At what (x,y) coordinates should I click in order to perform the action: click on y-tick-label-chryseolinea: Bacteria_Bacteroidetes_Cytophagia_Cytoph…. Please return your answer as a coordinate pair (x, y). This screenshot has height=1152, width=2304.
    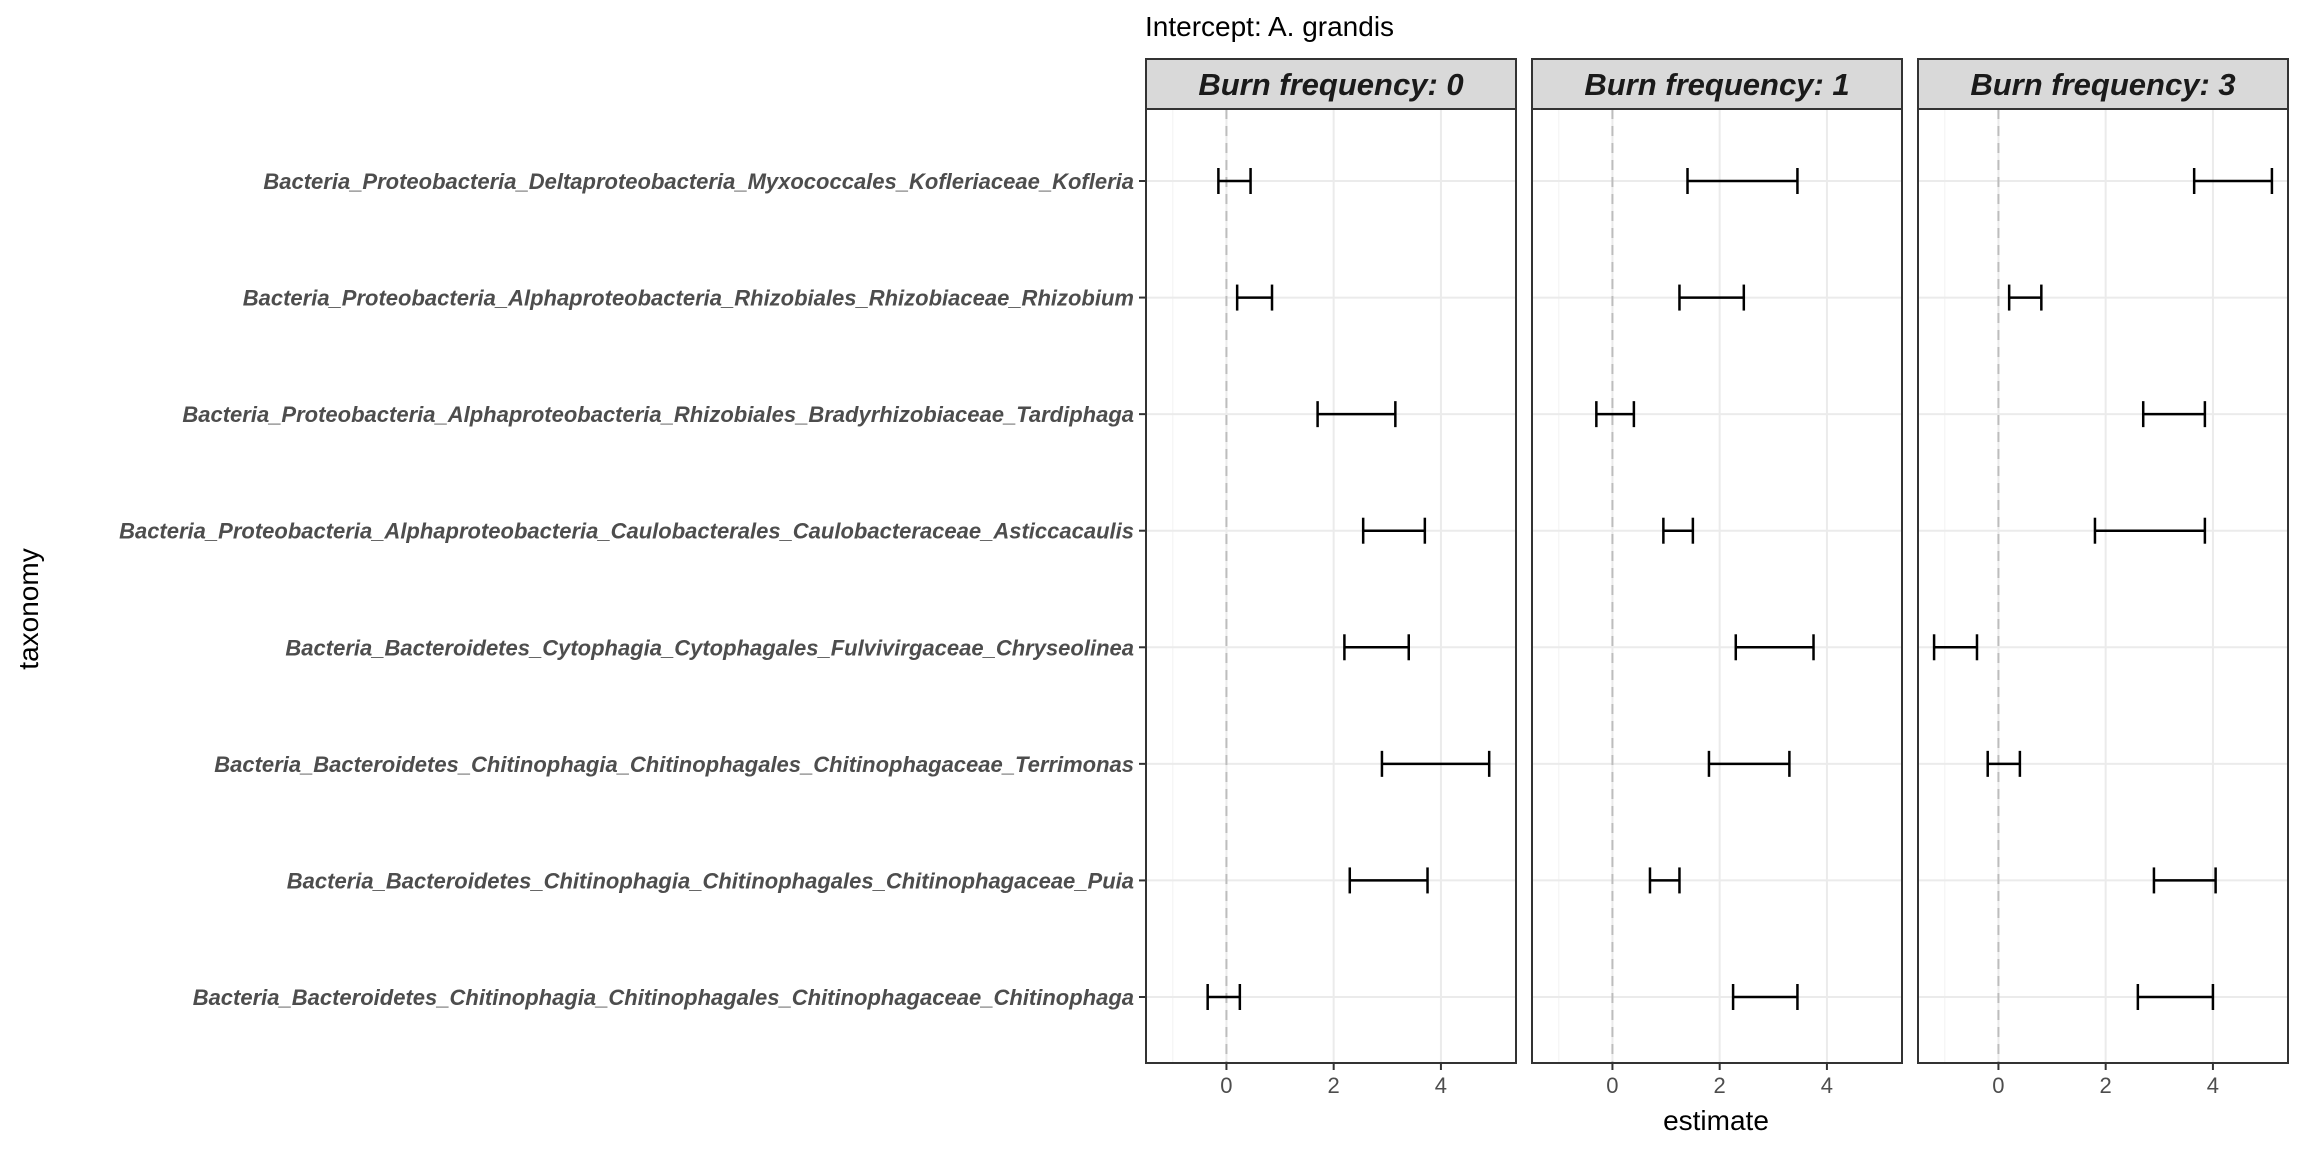
    Looking at the image, I should click on (709, 647).